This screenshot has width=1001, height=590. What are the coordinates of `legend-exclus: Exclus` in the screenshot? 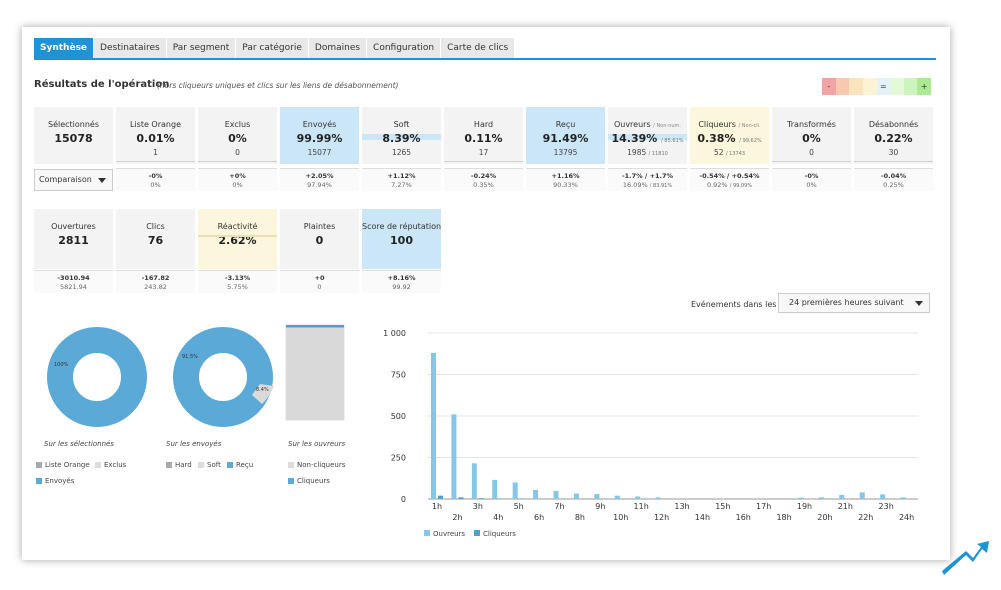 It's located at (110, 465).